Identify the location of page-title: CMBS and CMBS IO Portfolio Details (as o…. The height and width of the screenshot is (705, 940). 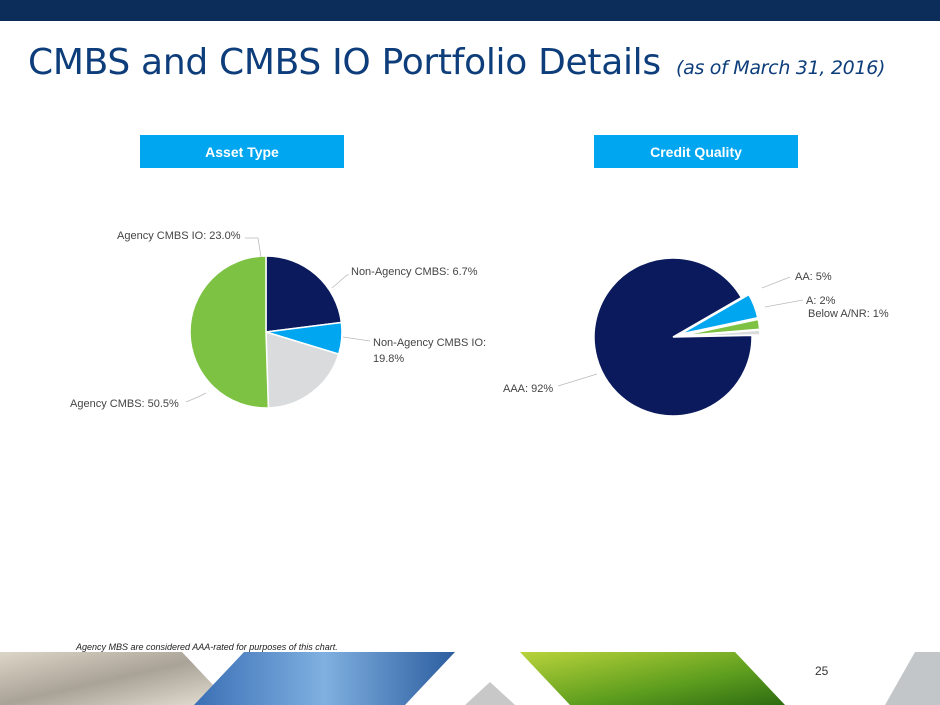
(456, 62).